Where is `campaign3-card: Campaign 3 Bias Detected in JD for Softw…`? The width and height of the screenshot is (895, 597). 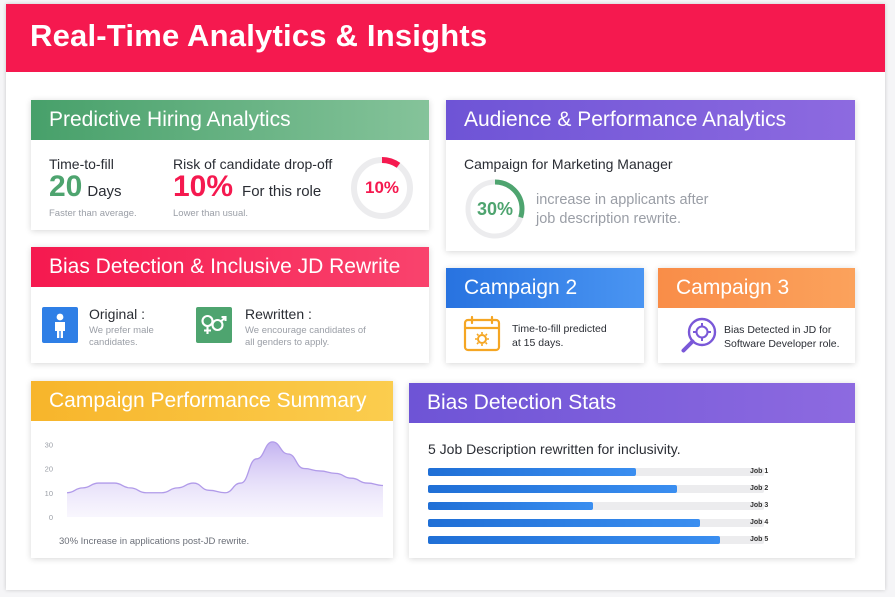
campaign3-card: Campaign 3 Bias Detected in JD for Softw… is located at coordinates (756, 315).